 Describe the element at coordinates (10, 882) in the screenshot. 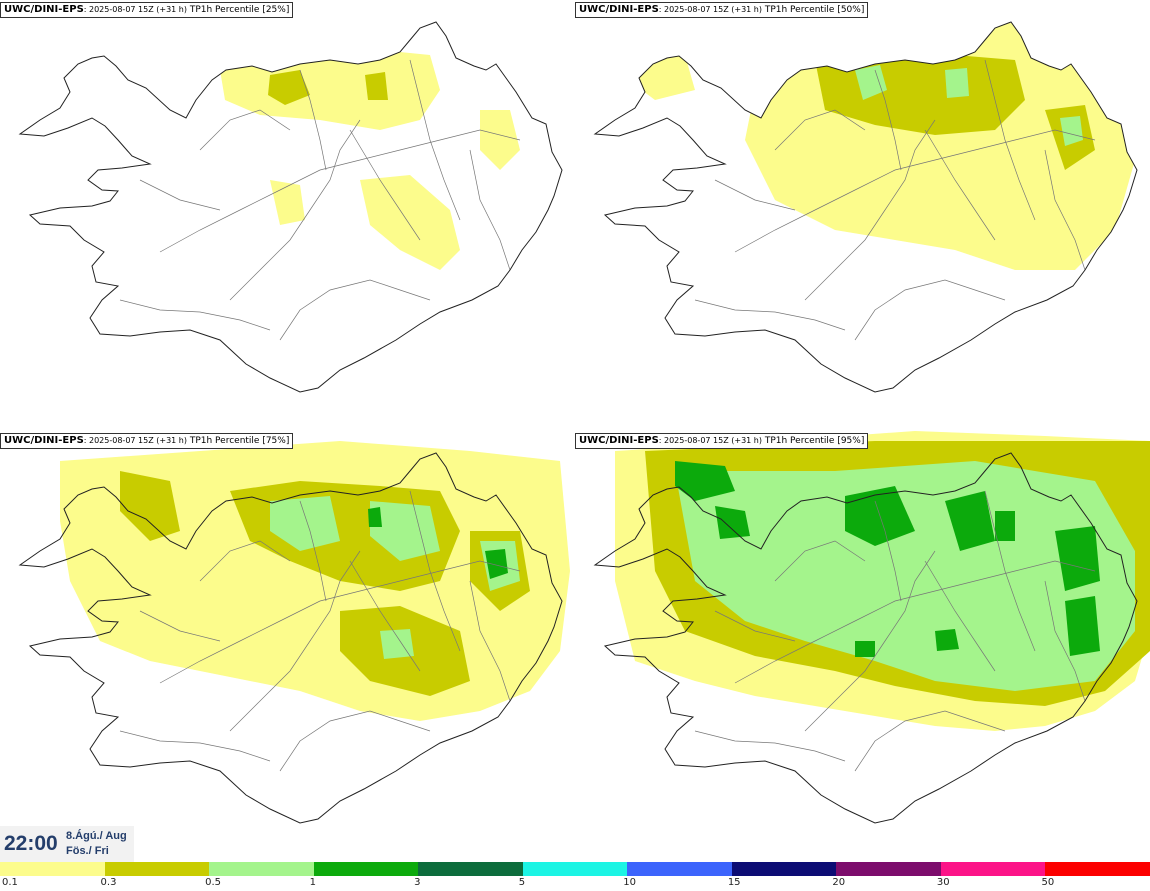

I see `legend-label: 0.1` at that location.